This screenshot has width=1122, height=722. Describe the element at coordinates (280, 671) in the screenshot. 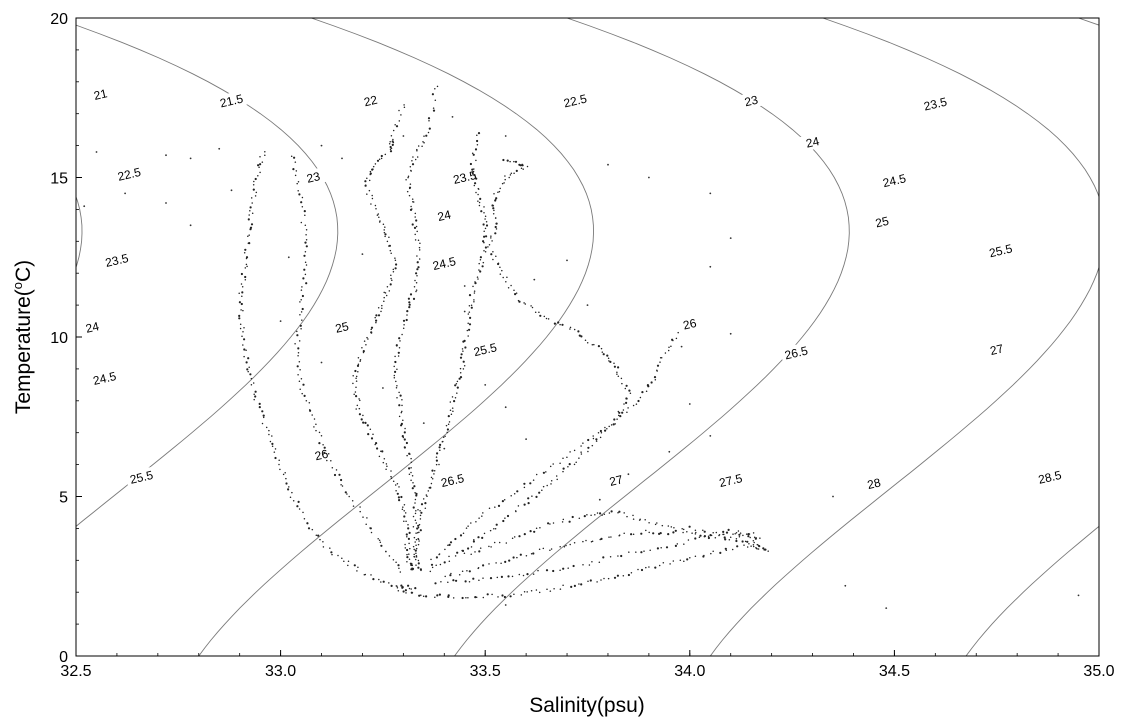

I see `x-tick-label: 33.0` at that location.